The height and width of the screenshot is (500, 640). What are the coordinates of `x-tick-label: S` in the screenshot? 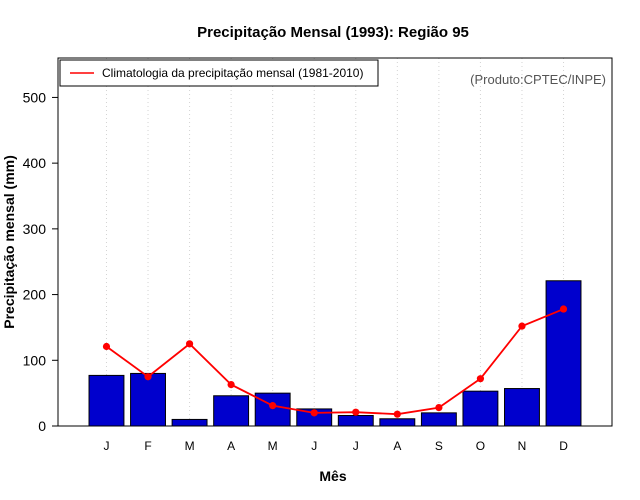 It's located at (439, 446).